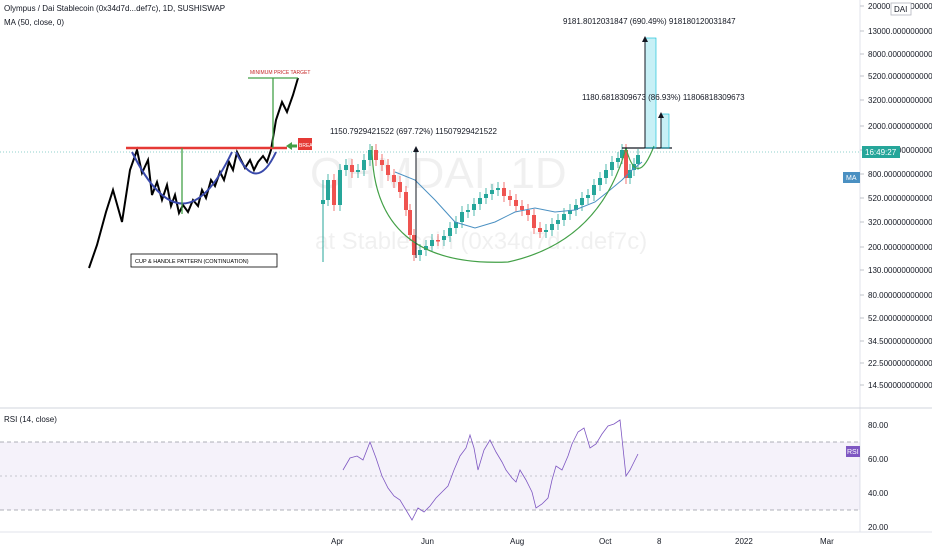 The height and width of the screenshot is (550, 932). Describe the element at coordinates (280, 73) in the screenshot. I see `min-price-target-label: MINIMUM PRICE TARGET` at that location.